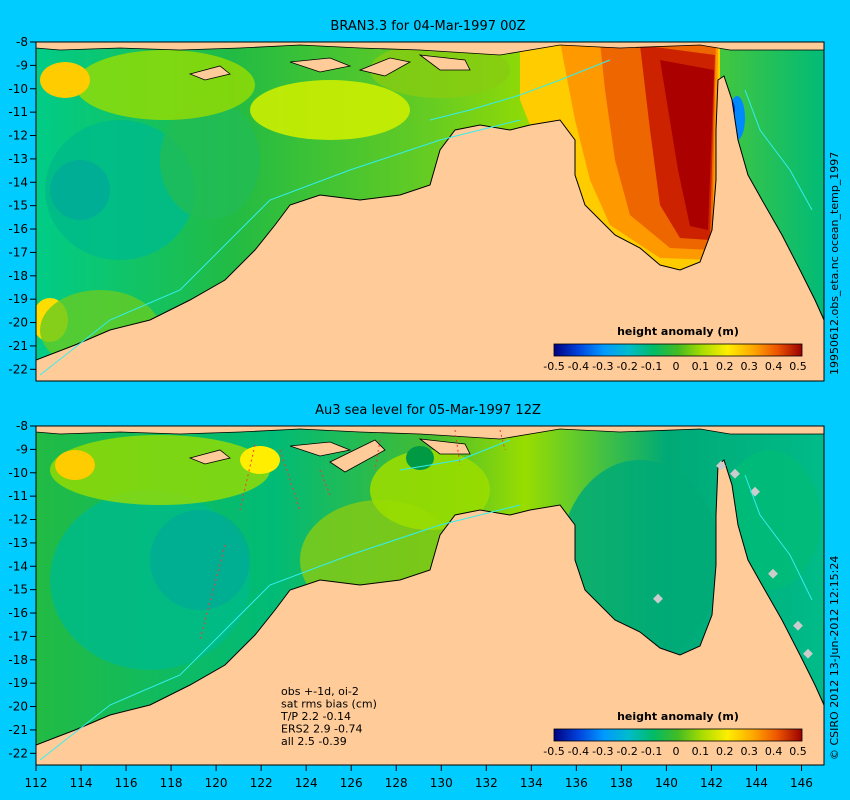 This screenshot has height=800, width=850. Describe the element at coordinates (756, 783) in the screenshot. I see `lon-tick-label: 144` at that location.